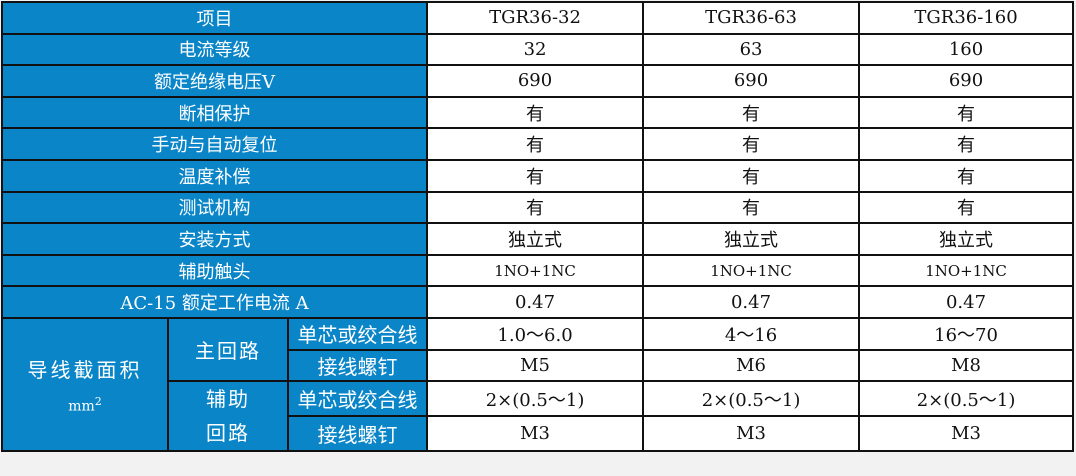  What do you see at coordinates (751, 333) in the screenshot?
I see `wire-value: 4～16` at bounding box center [751, 333].